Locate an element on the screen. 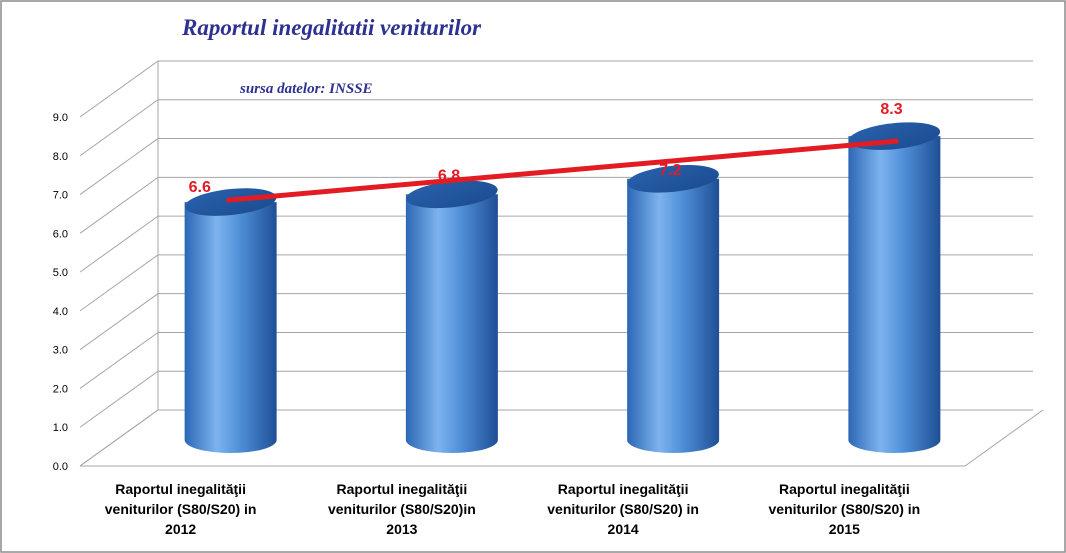 Image resolution: width=1066 pixels, height=553 pixels. floor-edge is located at coordinates (562, 438).